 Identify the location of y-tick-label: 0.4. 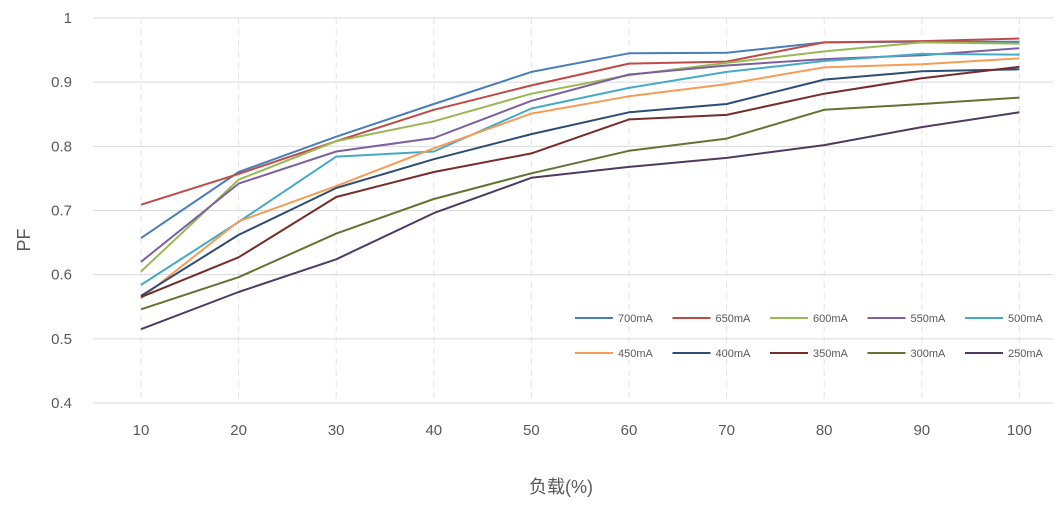
(61, 403).